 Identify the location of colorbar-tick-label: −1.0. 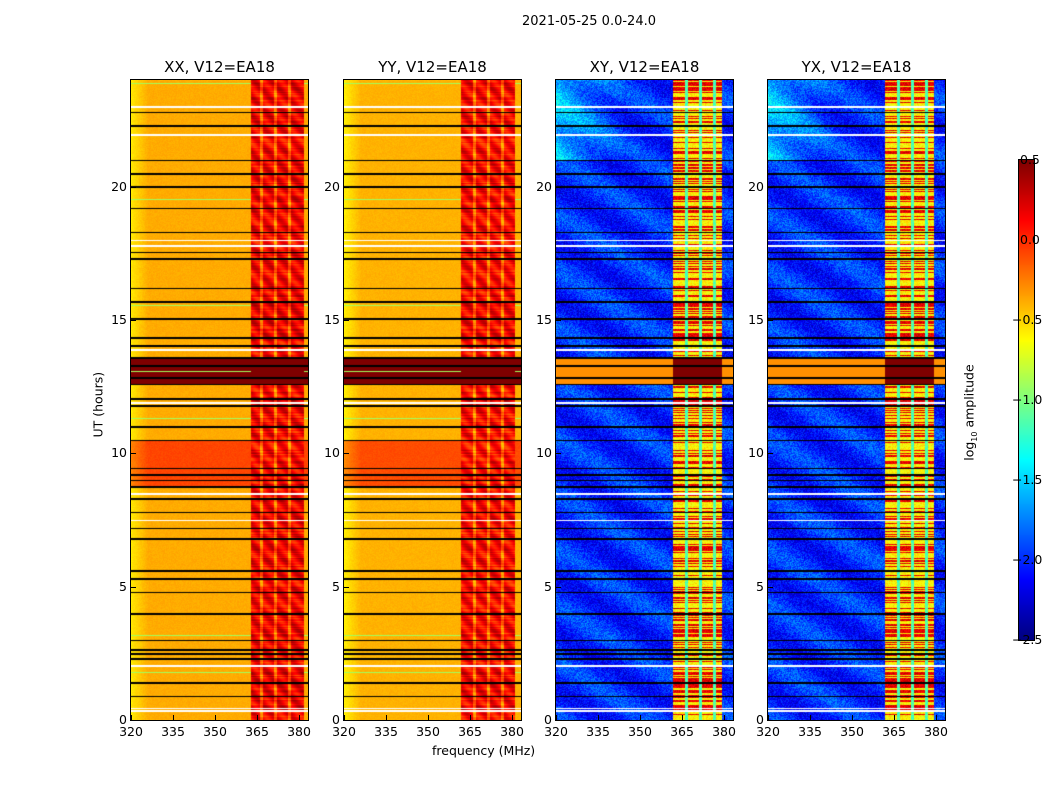
(1027, 399).